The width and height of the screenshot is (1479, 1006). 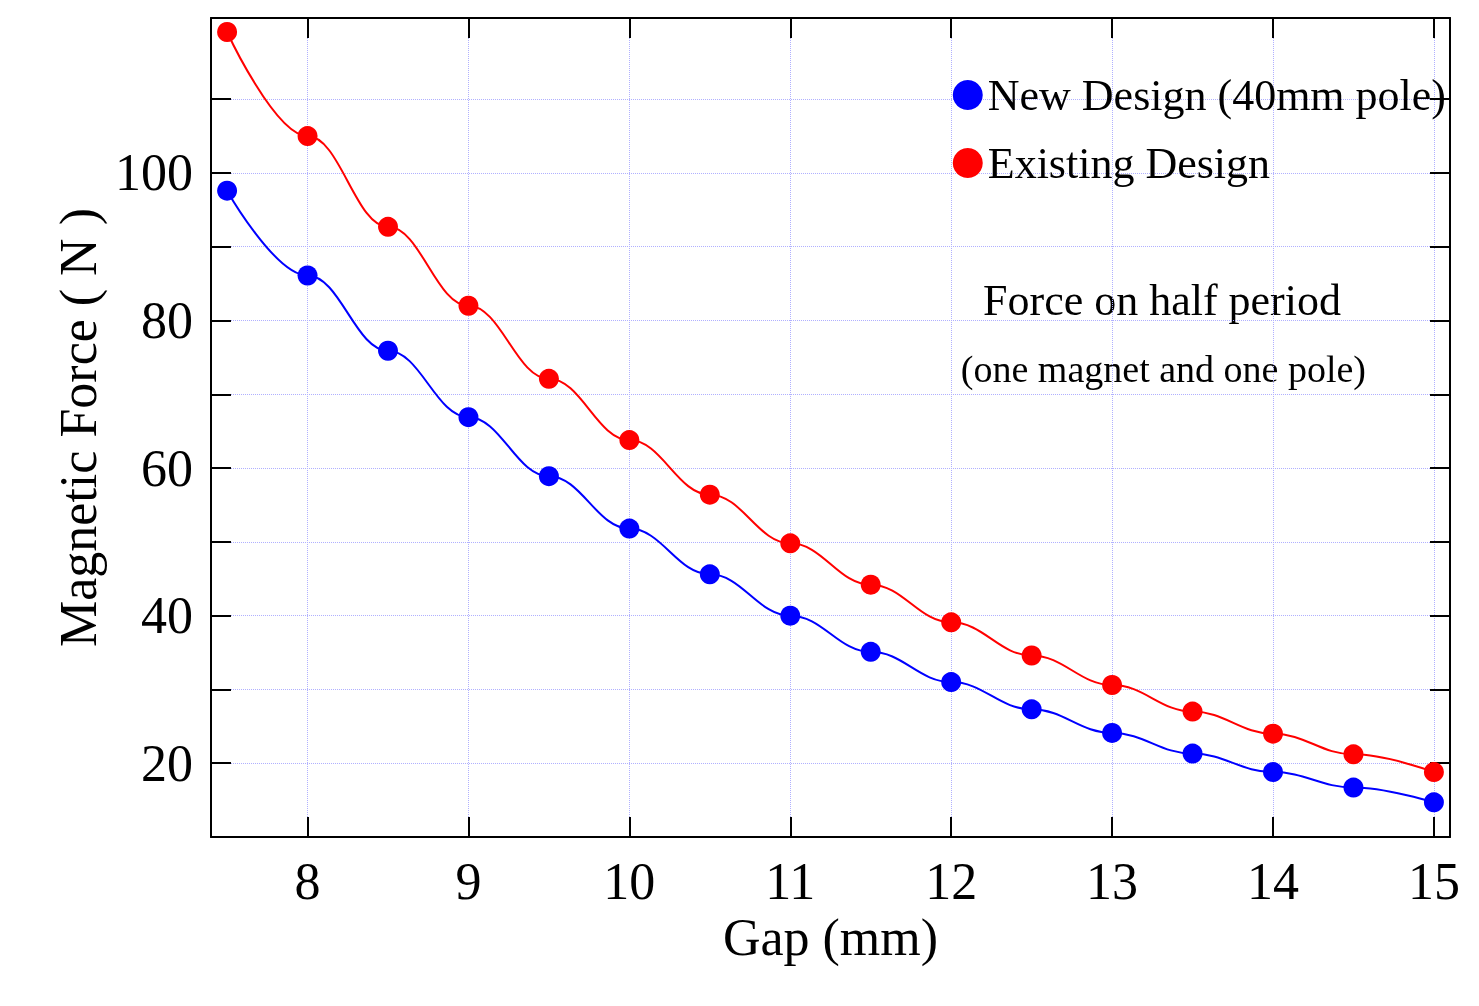 I want to click on x-tick-label: 8, so click(x=307, y=881).